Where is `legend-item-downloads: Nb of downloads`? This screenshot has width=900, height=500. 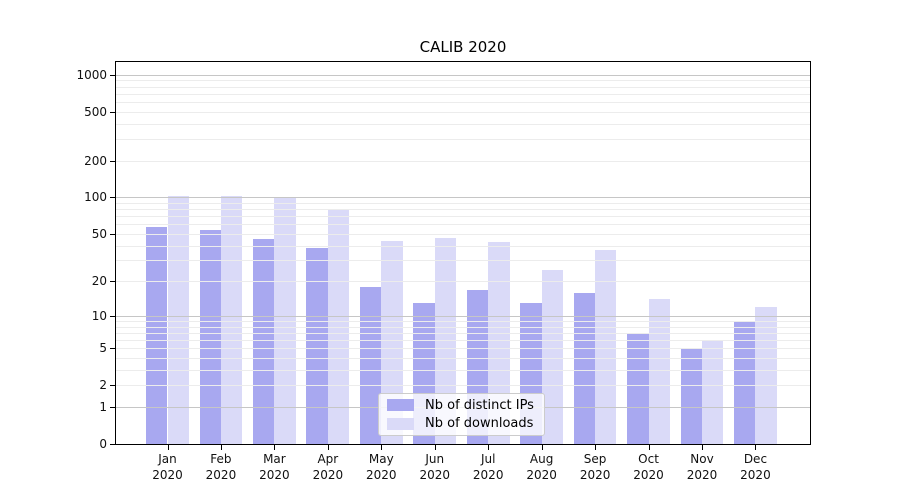
legend-item-downloads: Nb of downloads is located at coordinates (465, 423).